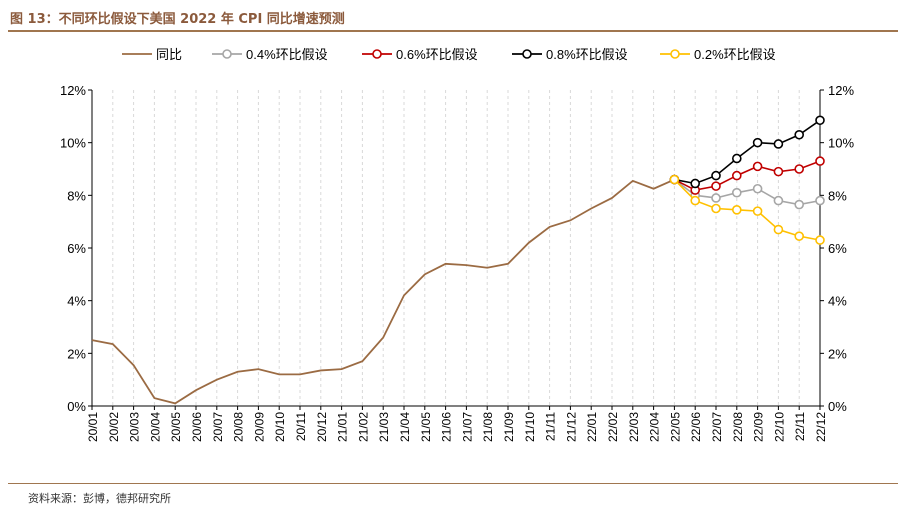 This screenshot has height=509, width=906. What do you see at coordinates (453, 31) in the screenshot?
I see `top-rule` at bounding box center [453, 31].